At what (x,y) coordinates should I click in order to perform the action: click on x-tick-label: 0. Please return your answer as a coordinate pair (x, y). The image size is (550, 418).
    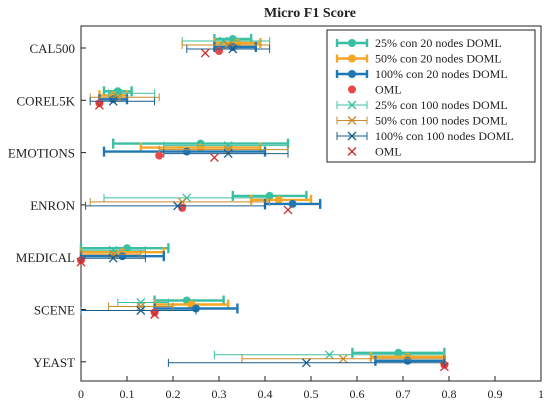
    Looking at the image, I should click on (81, 394).